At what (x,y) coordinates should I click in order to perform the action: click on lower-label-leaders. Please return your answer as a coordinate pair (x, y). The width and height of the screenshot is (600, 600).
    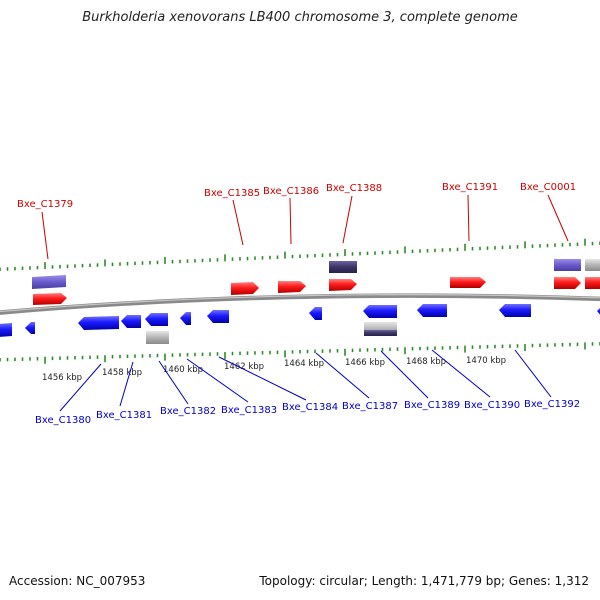
    Looking at the image, I should click on (305, 380).